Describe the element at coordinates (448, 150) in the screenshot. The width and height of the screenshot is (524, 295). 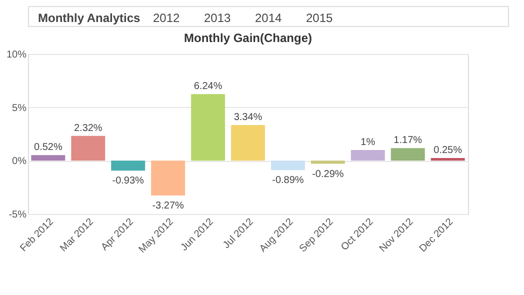
I see `data-label: 0.25%` at that location.